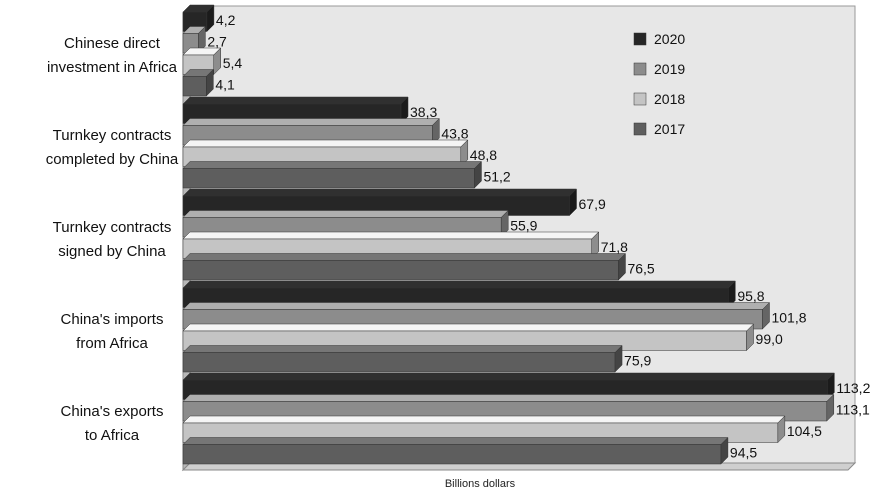  I want to click on category-label: Turnkey contracts signed by China, so click(112, 239).